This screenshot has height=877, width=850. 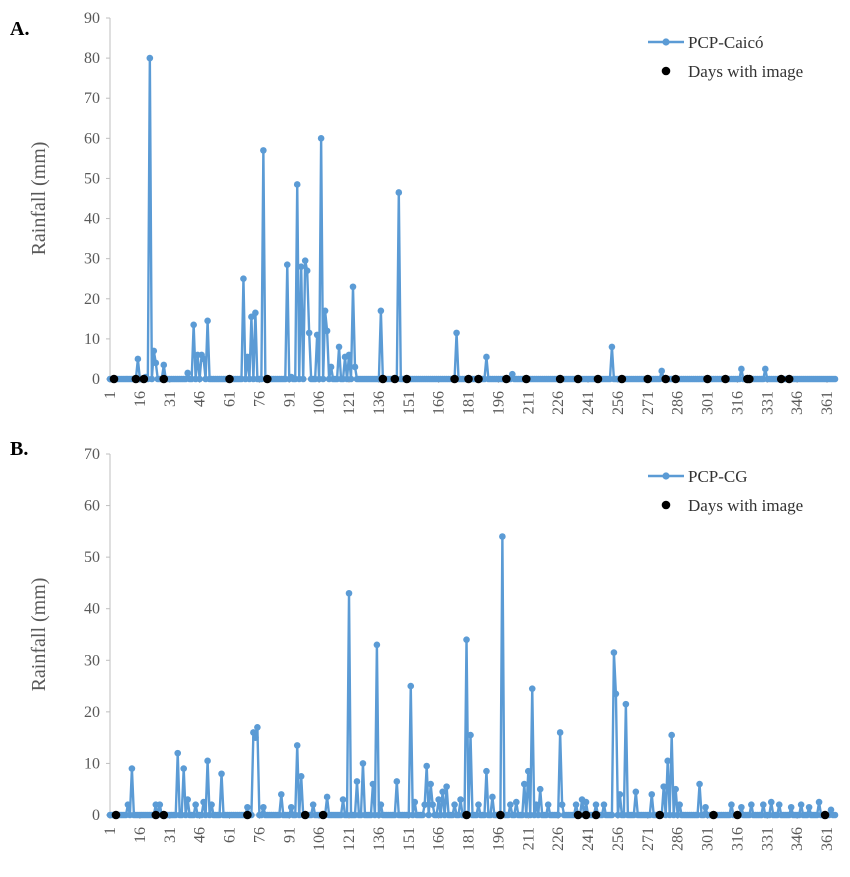 What do you see at coordinates (230, 399) in the screenshot?
I see `x-tick-label: 61` at bounding box center [230, 399].